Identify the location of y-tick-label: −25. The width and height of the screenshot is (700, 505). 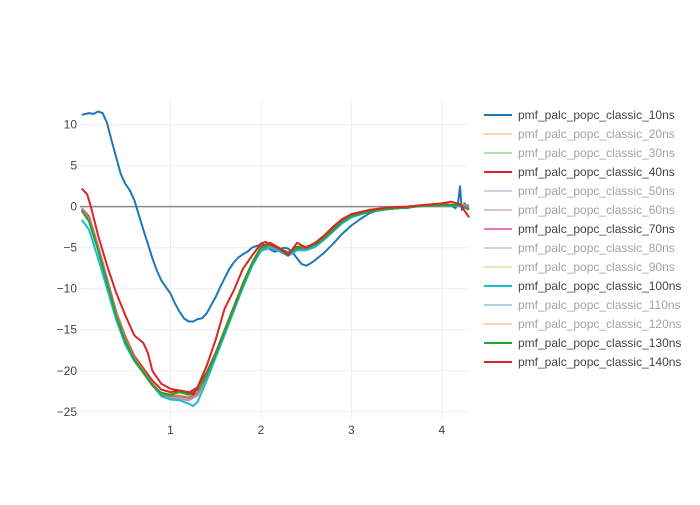
(67, 412).